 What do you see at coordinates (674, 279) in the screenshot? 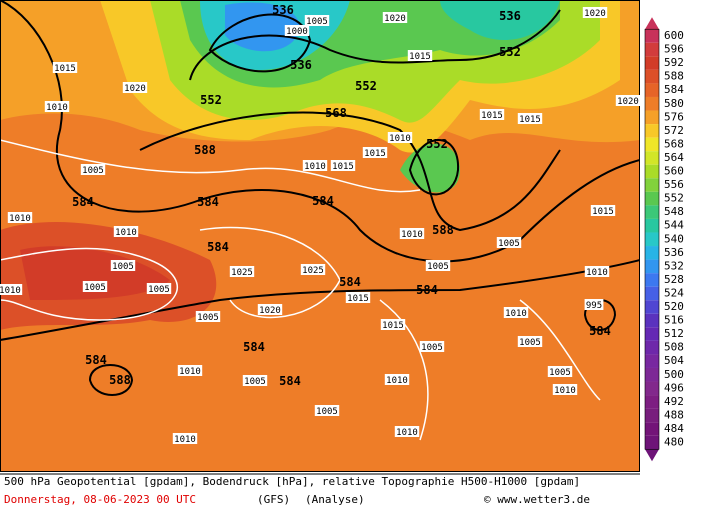
I see `colorbar-label: 528` at bounding box center [674, 279].